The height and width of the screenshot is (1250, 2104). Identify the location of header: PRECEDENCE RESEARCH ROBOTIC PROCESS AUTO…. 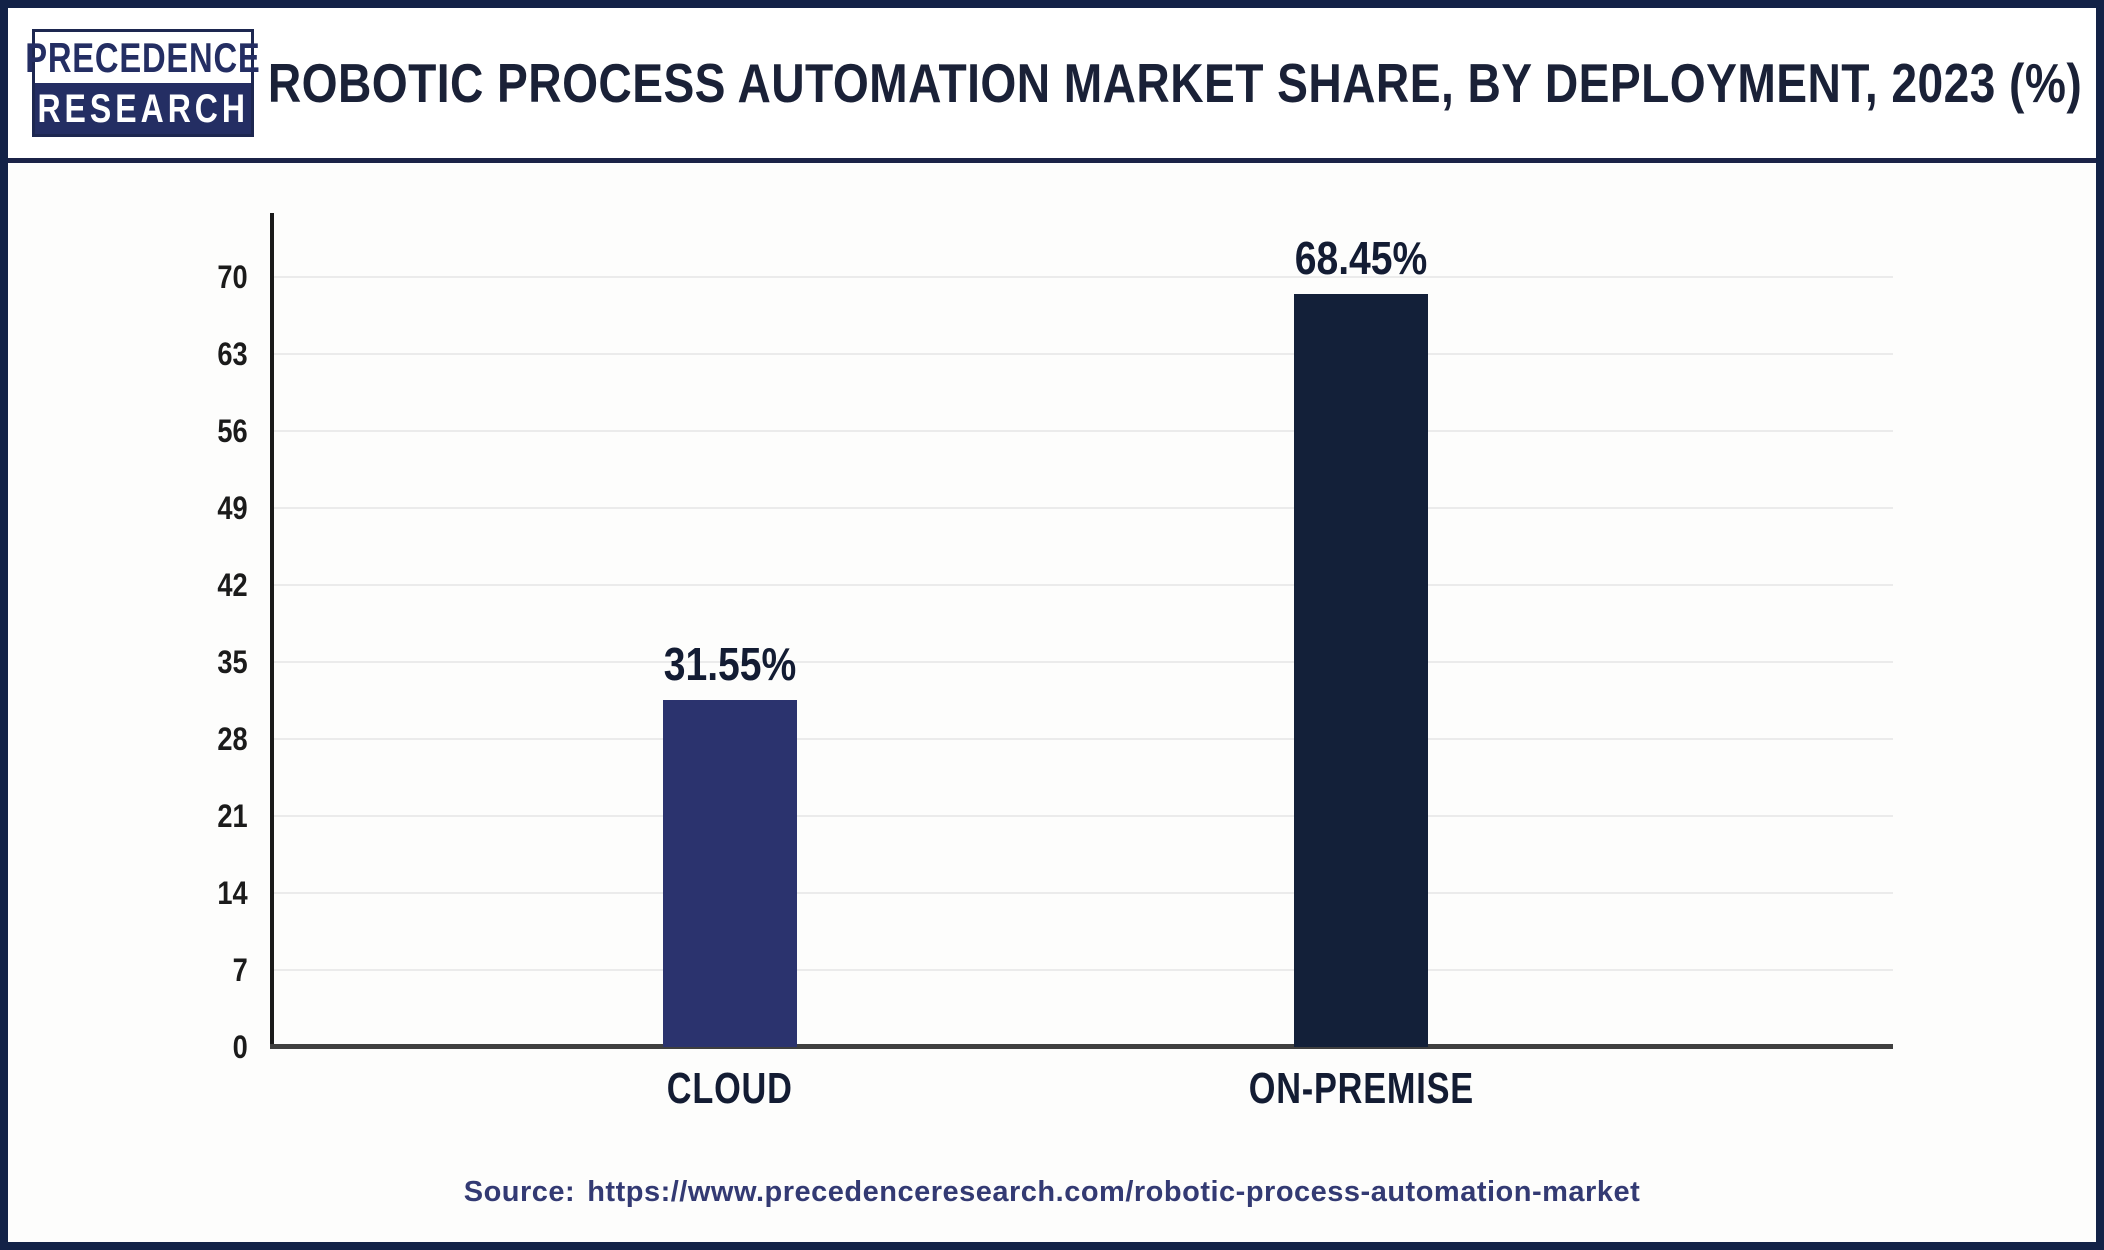
(1052, 83).